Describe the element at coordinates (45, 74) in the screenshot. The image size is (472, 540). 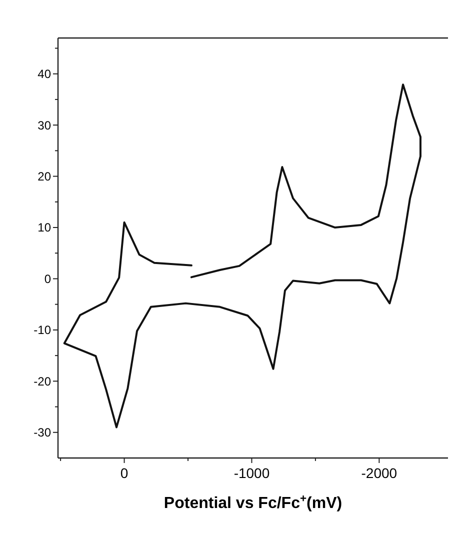
I see `y-tick-label: 40` at that location.